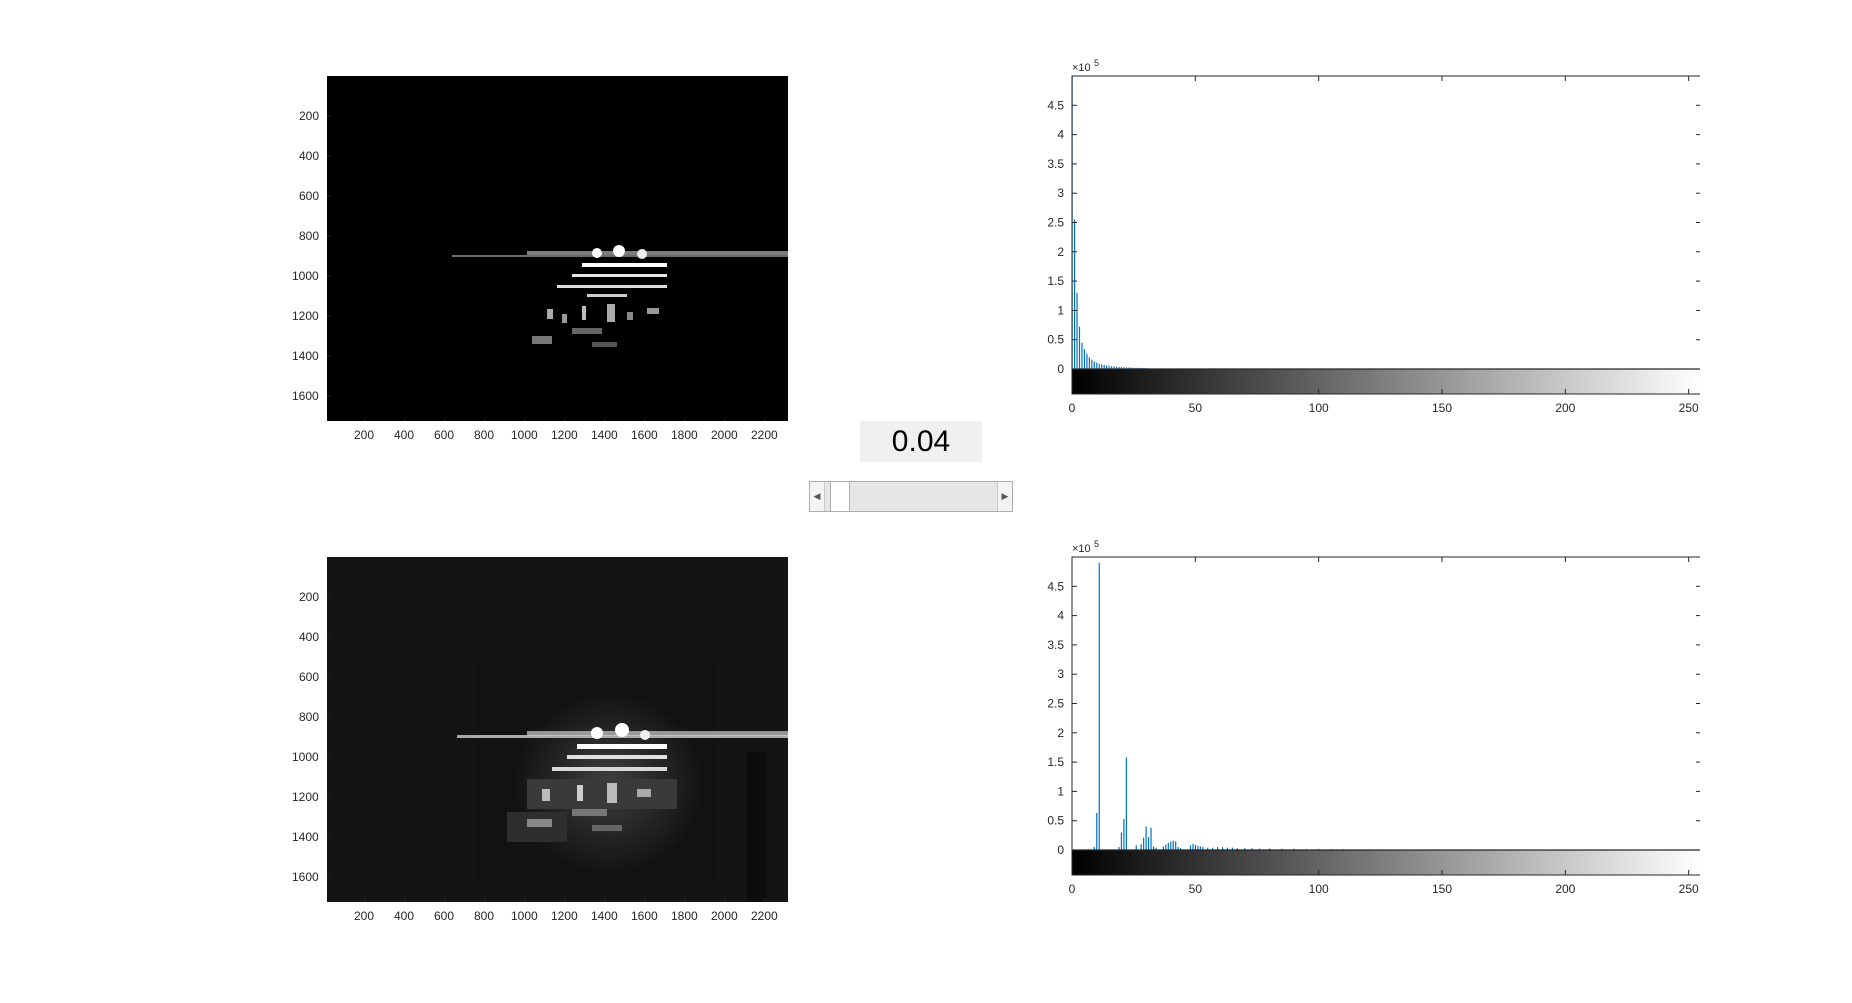 The width and height of the screenshot is (1852, 1003). I want to click on night-scene-enhanced-image, so click(557, 729).